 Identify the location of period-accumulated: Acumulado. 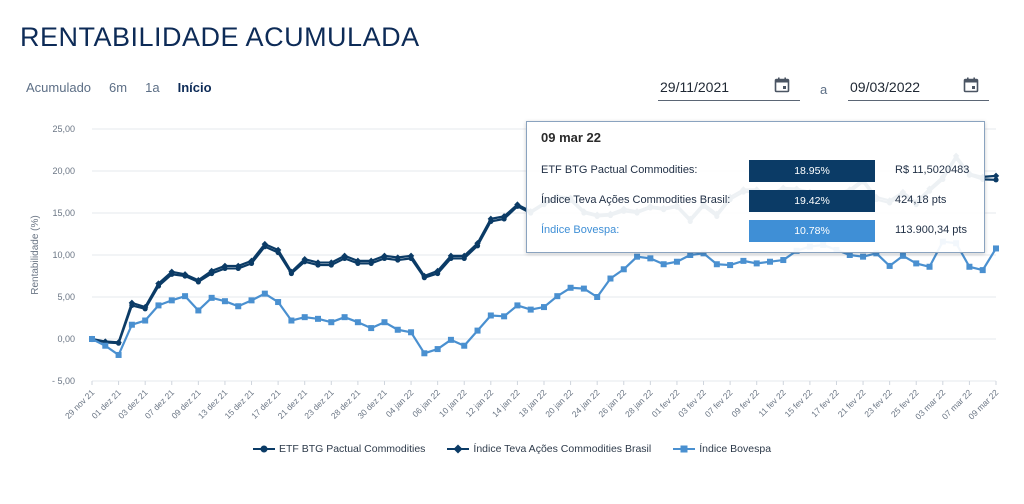
(59, 87).